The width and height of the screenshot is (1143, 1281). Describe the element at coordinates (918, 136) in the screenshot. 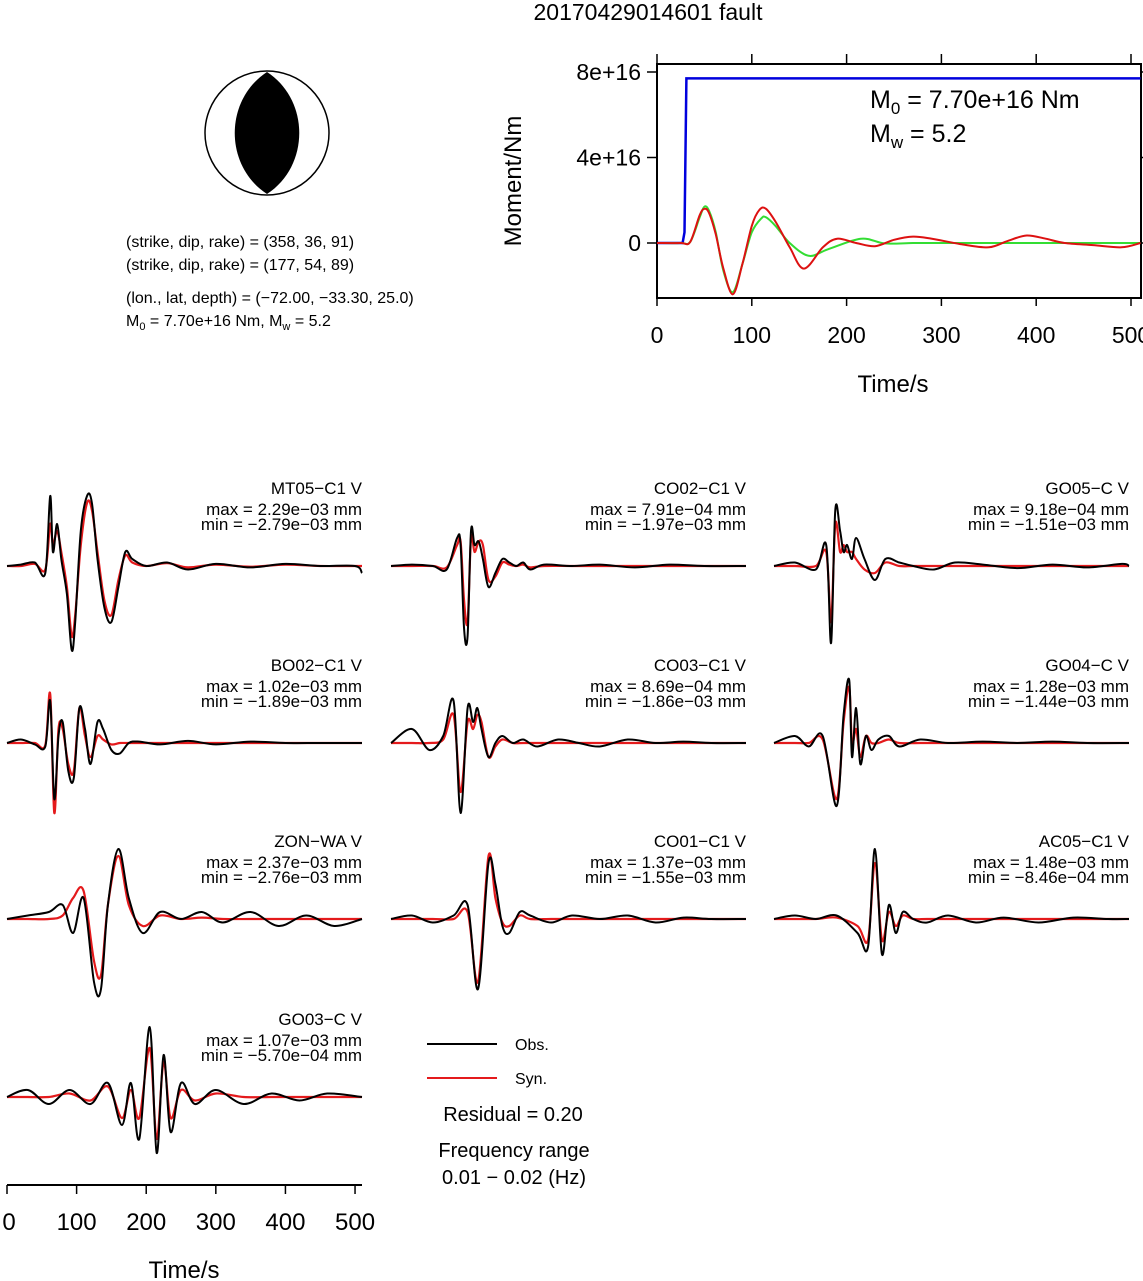

I see `moment-mw-label: Mw = 5.2` at that location.